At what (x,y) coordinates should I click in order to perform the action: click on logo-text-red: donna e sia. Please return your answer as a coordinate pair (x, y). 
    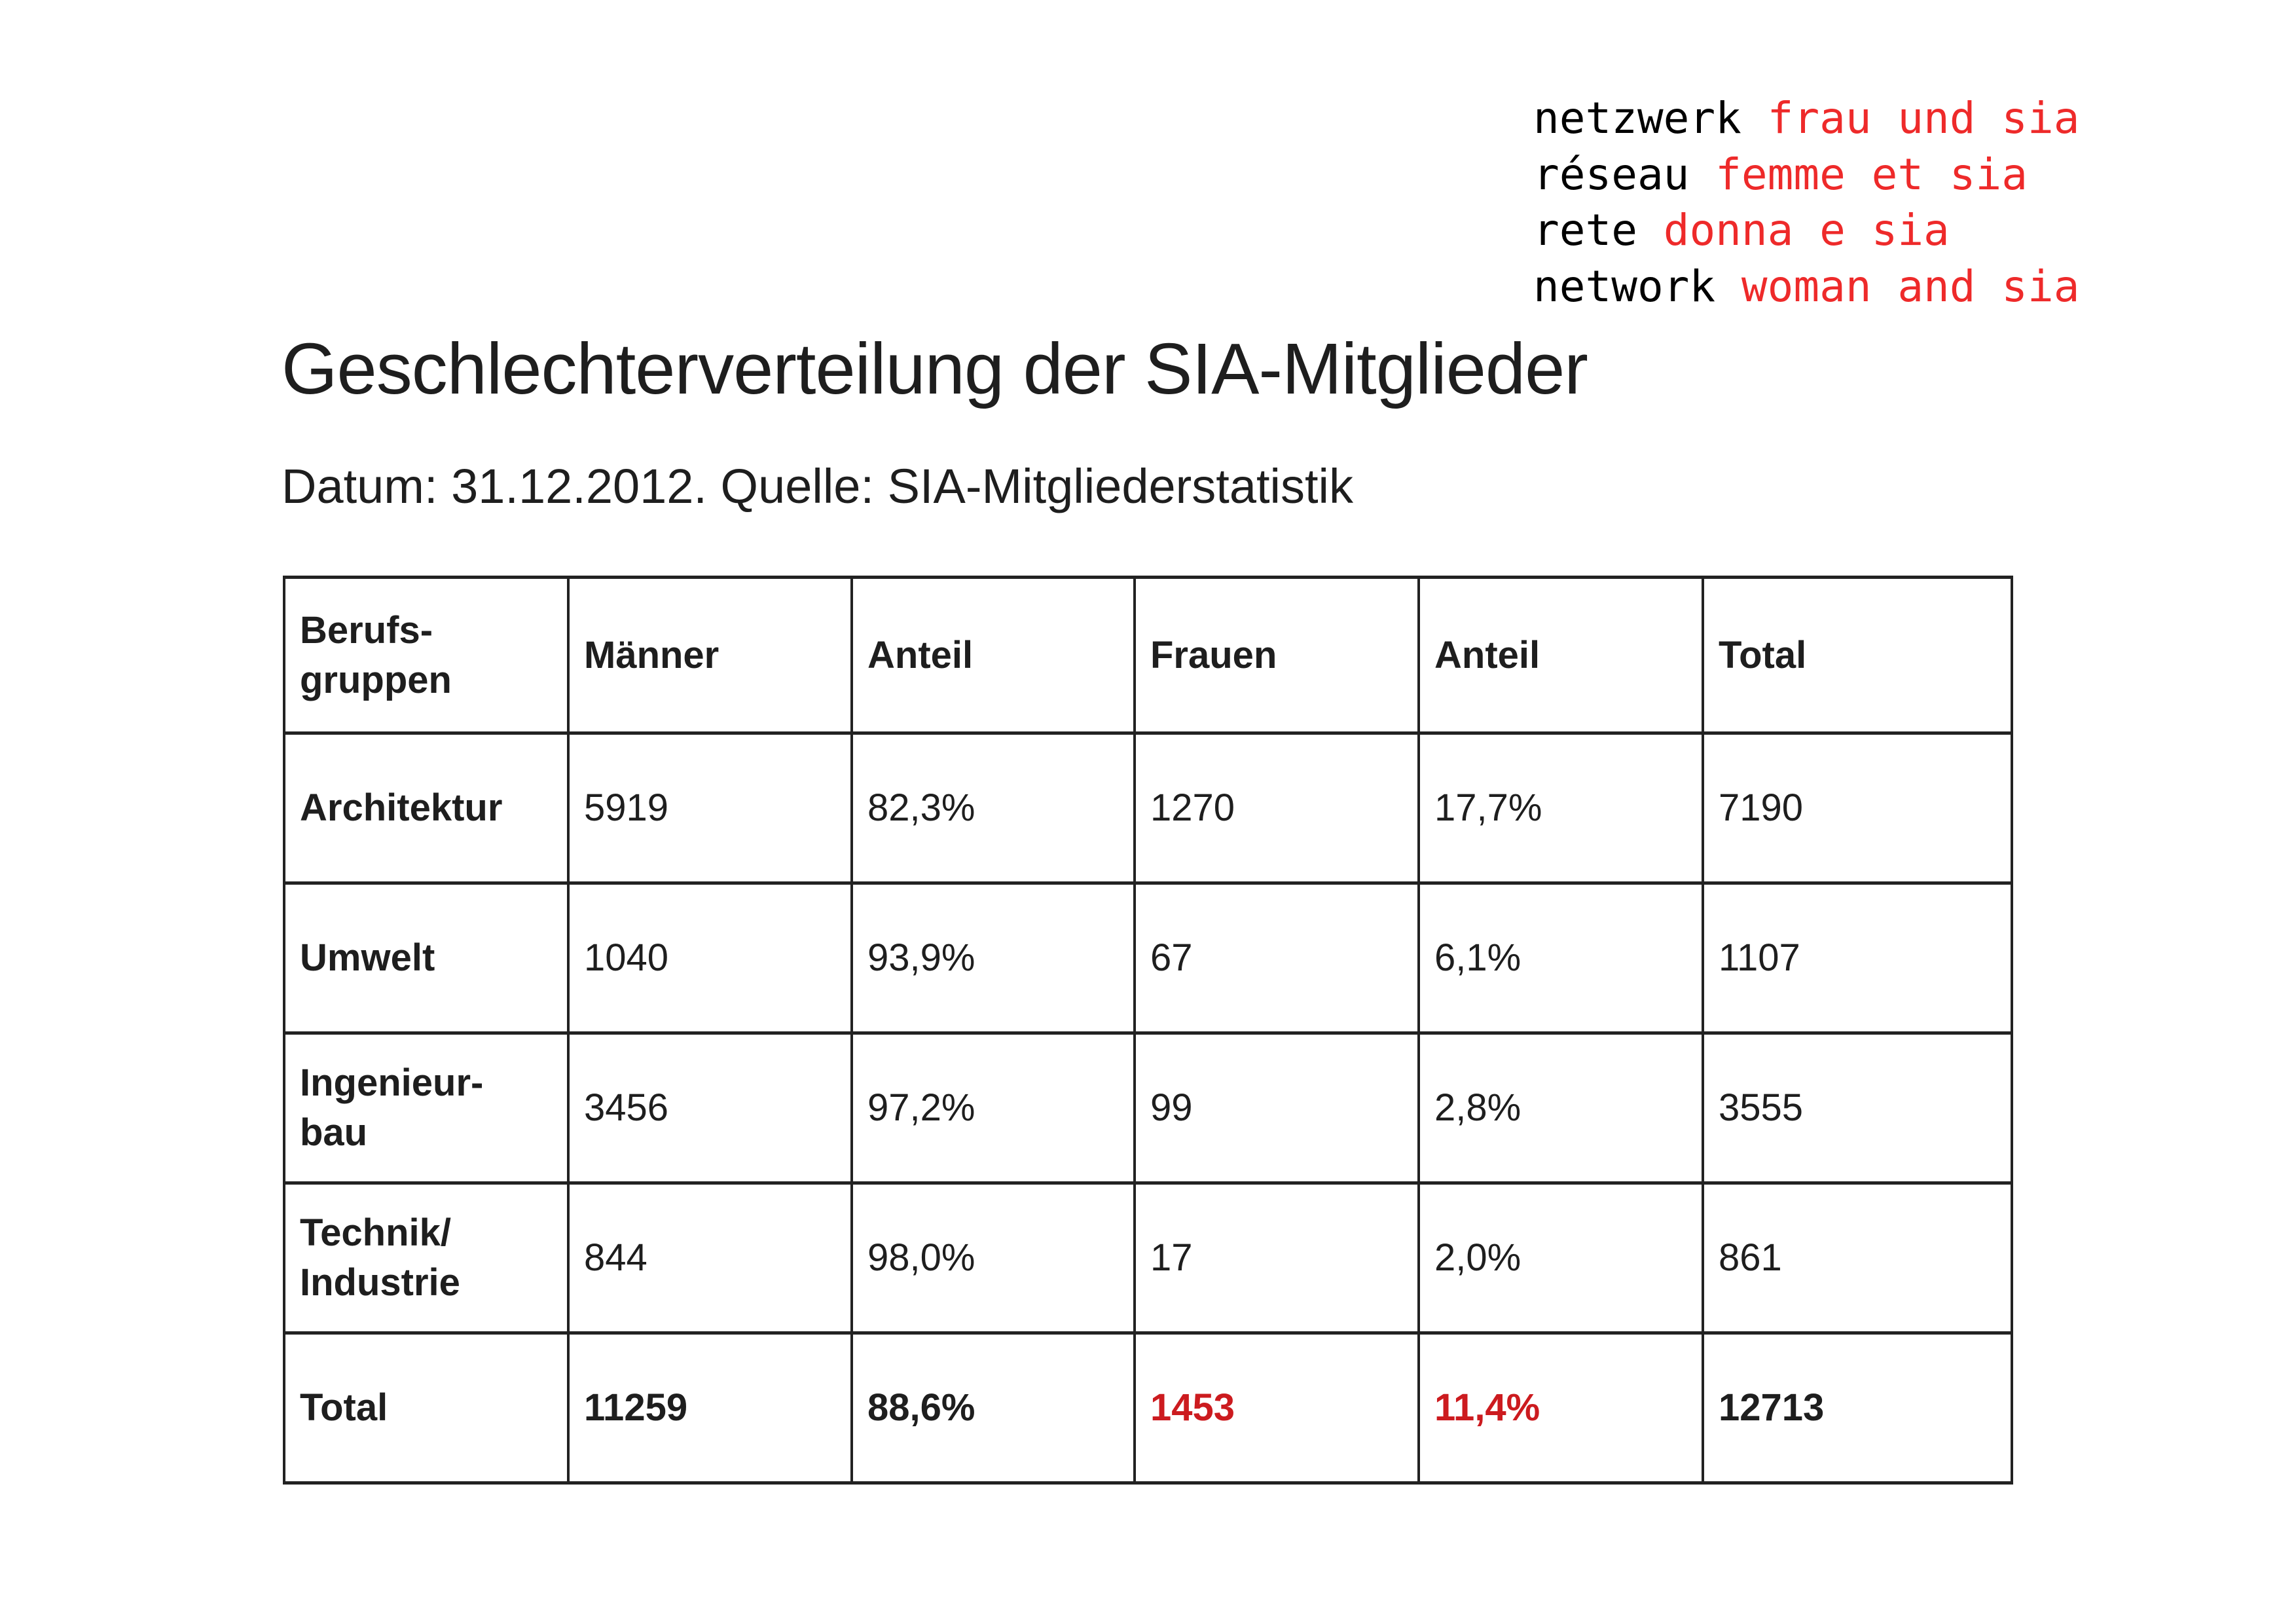
    Looking at the image, I should click on (1806, 230).